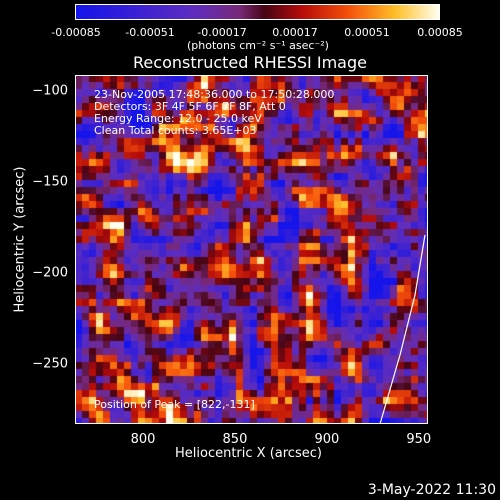 This screenshot has width=500, height=500. I want to click on annotation-counts: Clean Total counts: 3.65E+03, so click(175, 130).